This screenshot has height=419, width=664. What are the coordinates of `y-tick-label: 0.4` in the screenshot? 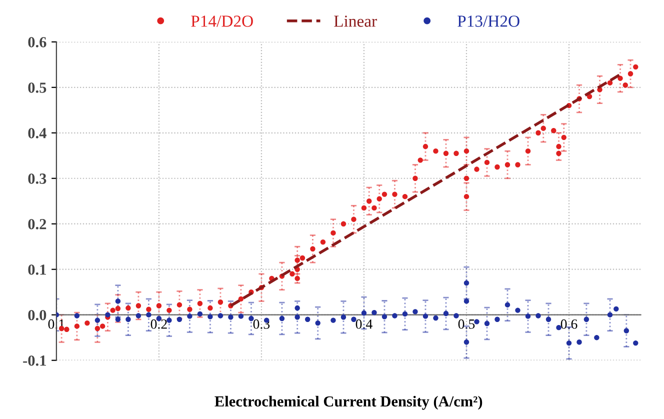 It's located at (37, 133).